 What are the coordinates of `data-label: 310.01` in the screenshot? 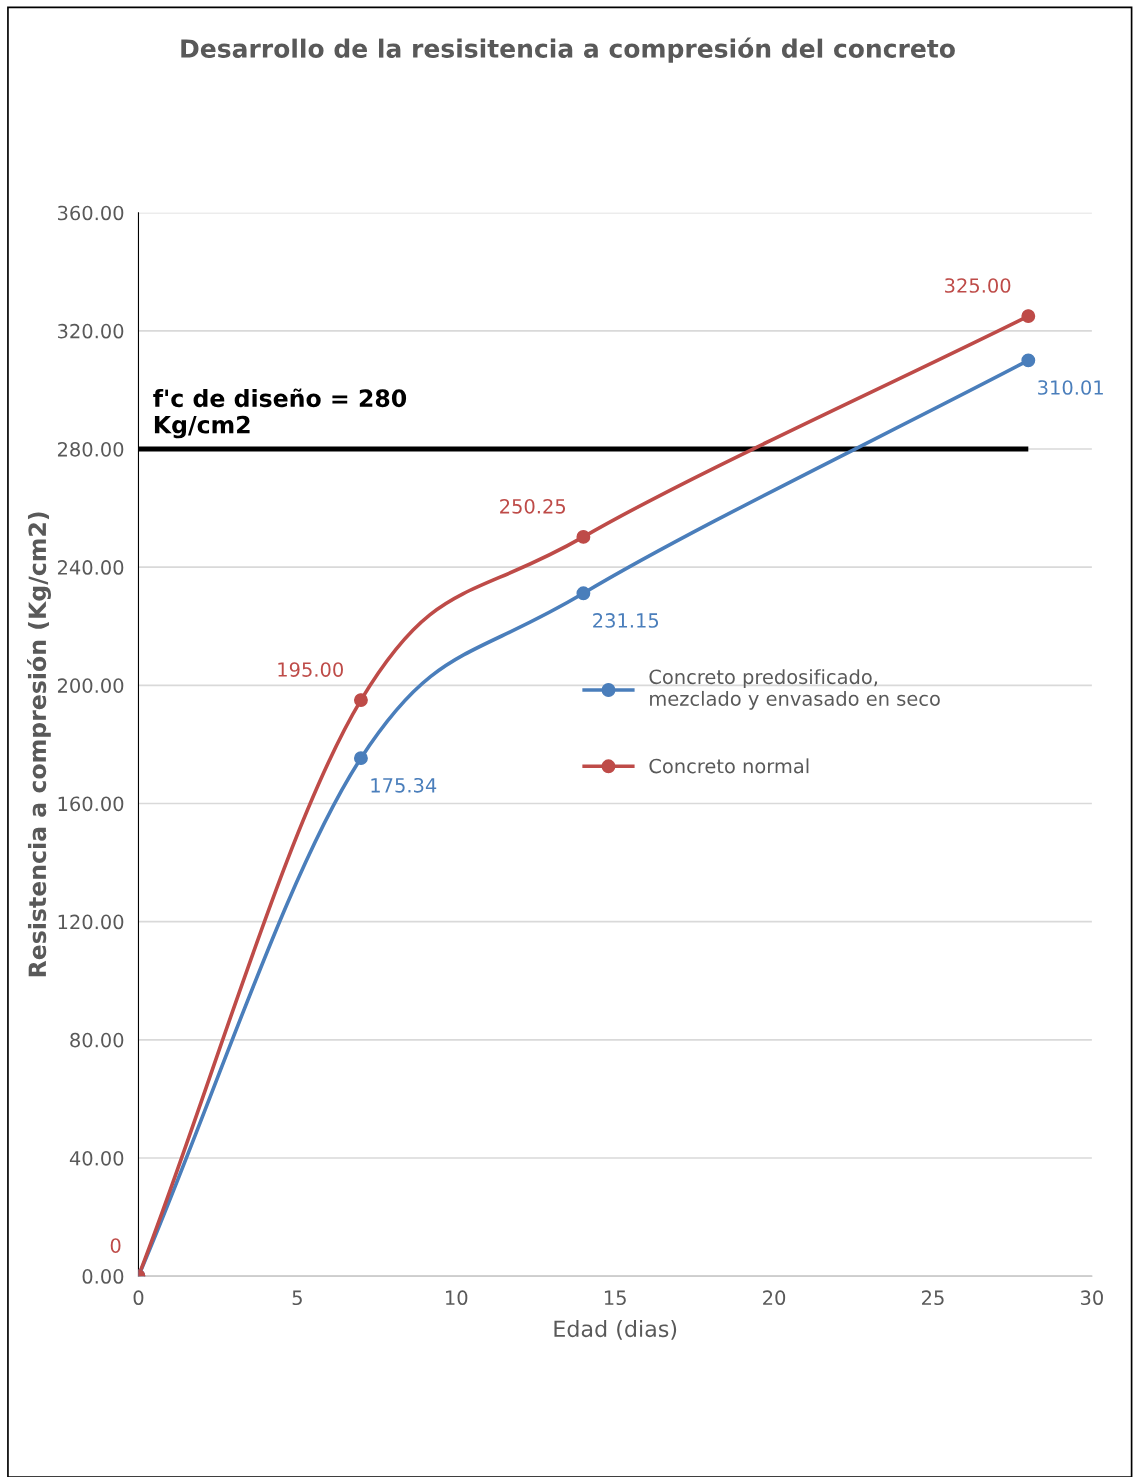 It's located at (1070, 387).